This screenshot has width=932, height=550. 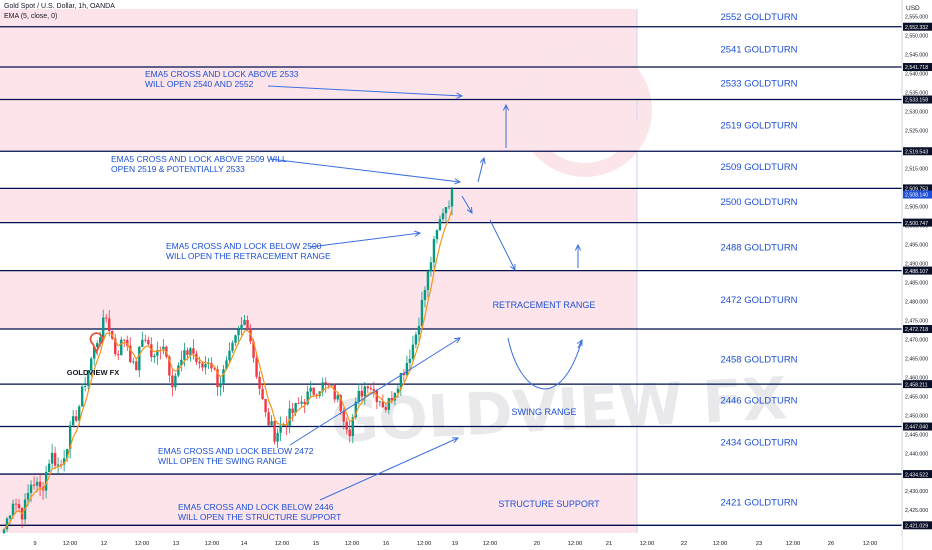 I want to click on price-tag: 2,541.718, so click(x=916, y=68).